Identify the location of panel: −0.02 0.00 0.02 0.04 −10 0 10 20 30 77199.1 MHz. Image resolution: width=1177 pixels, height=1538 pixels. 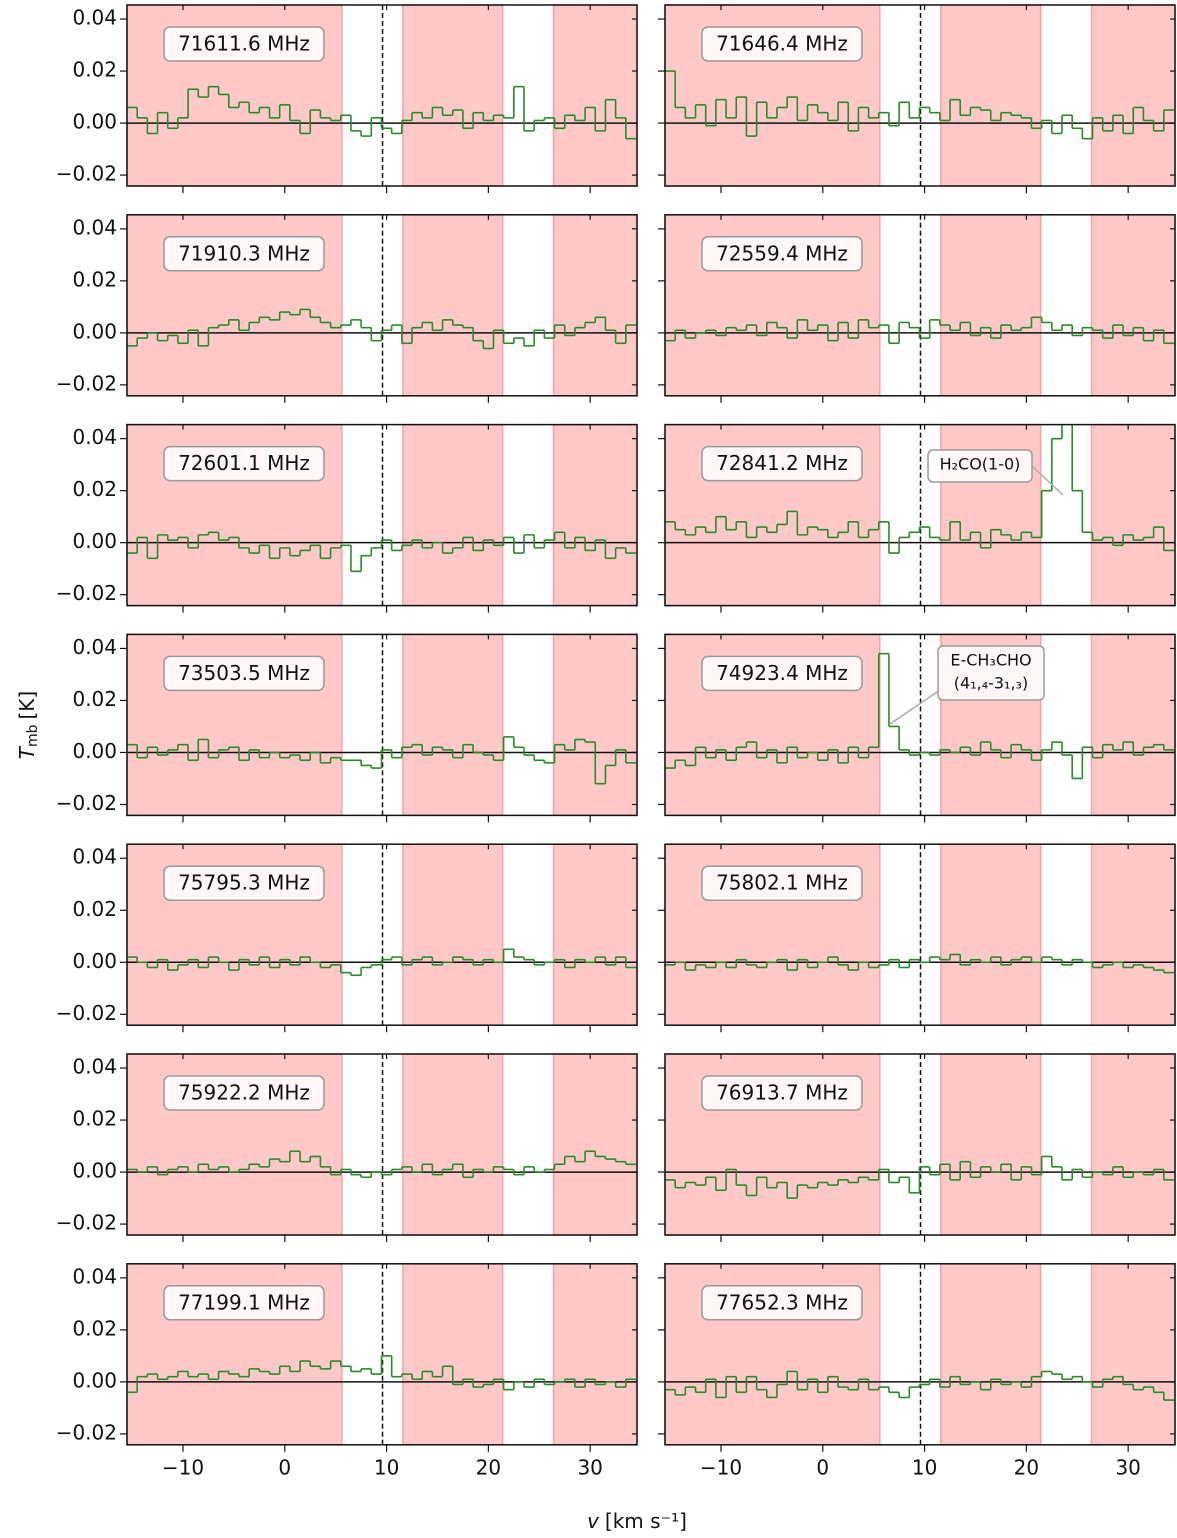
(347, 1371).